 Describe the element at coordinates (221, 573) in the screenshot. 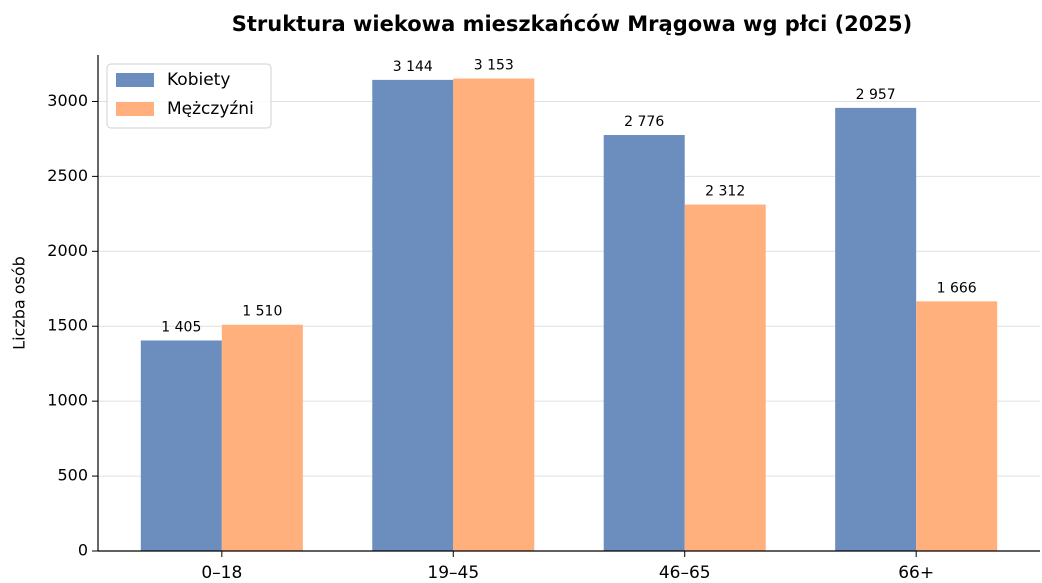

I see `x-tick-label: 0–18` at that location.